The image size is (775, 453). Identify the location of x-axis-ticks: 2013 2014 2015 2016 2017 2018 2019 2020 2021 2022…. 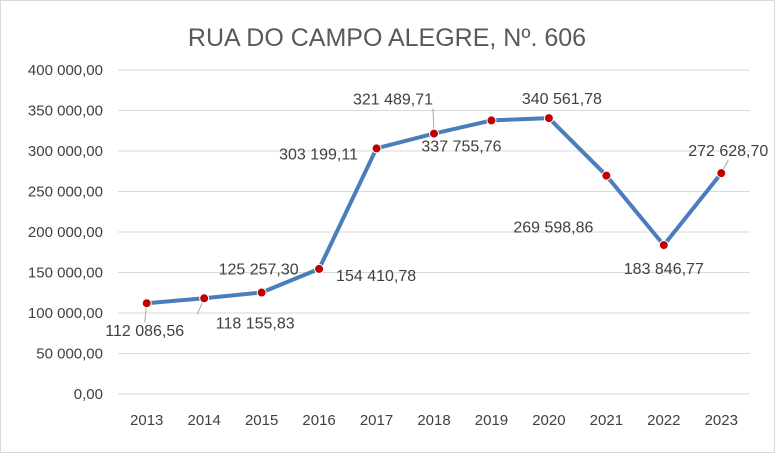
(434, 420).